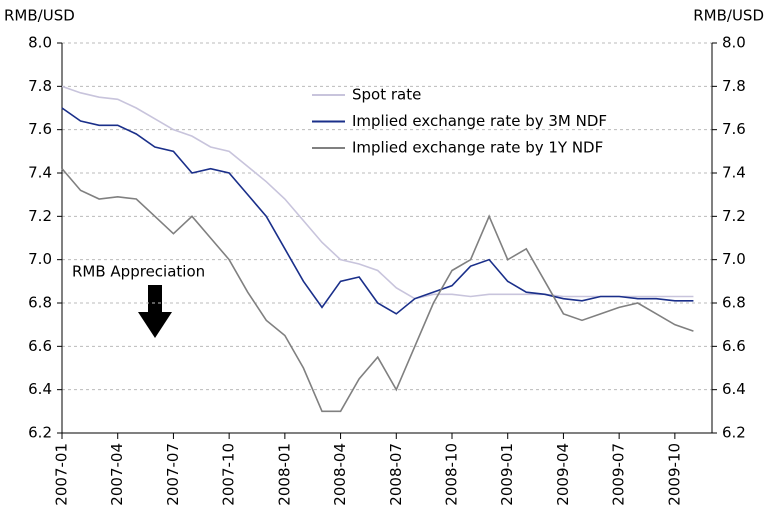  I want to click on x-tick-label: 2008-04, so click(340, 474).